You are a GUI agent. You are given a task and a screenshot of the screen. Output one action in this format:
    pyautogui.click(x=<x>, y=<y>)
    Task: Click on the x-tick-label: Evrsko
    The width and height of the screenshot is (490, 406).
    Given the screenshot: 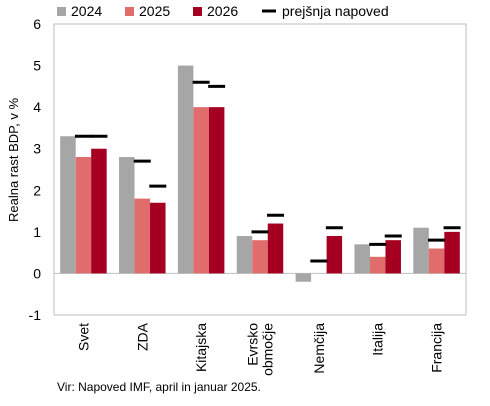 What is the action you would take?
    pyautogui.click(x=253, y=344)
    